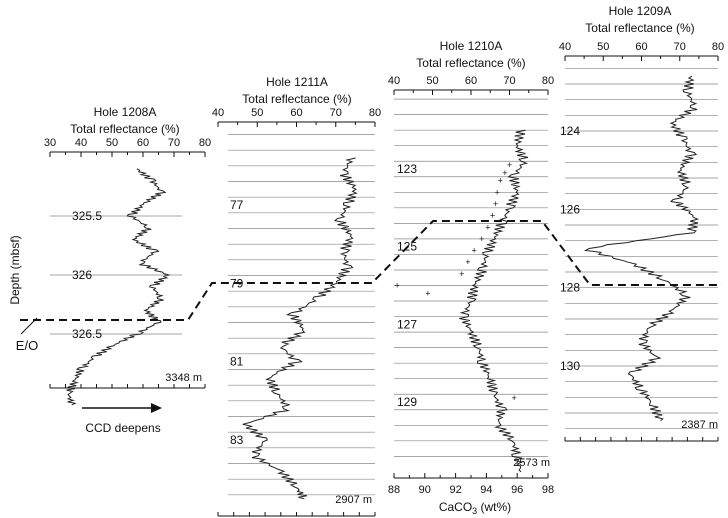  I want to click on panel-1209a-title: Total reflectance (%), so click(639, 28).